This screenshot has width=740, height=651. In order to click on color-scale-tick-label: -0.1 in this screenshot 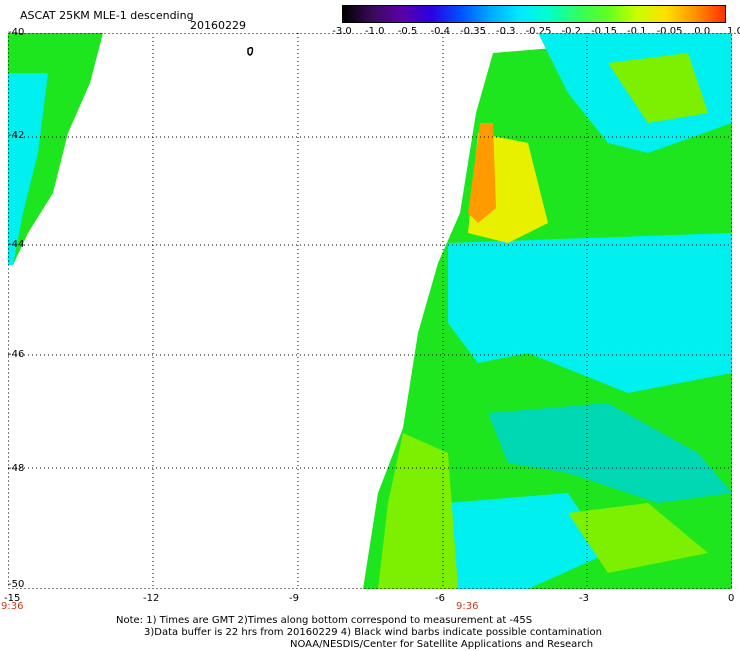, I will do `click(636, 31)`.